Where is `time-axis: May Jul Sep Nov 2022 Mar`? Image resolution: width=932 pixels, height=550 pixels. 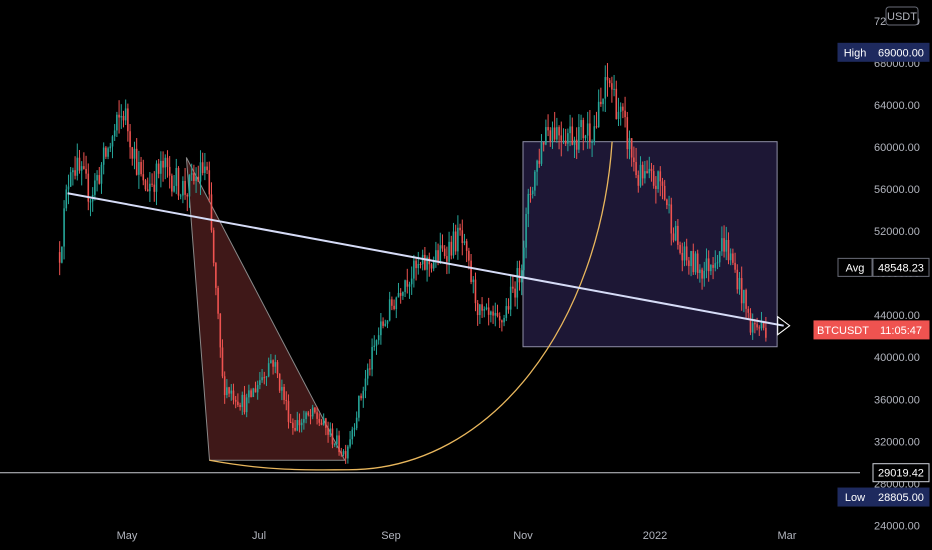 time-axis: May Jul Sep Nov 2022 Mar is located at coordinates (457, 536).